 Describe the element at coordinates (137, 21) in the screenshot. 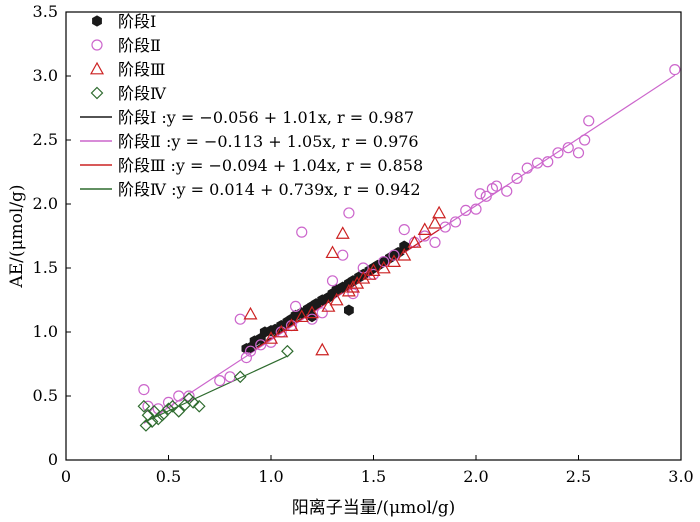

I see `legend-label: 阶段Ⅰ` at that location.